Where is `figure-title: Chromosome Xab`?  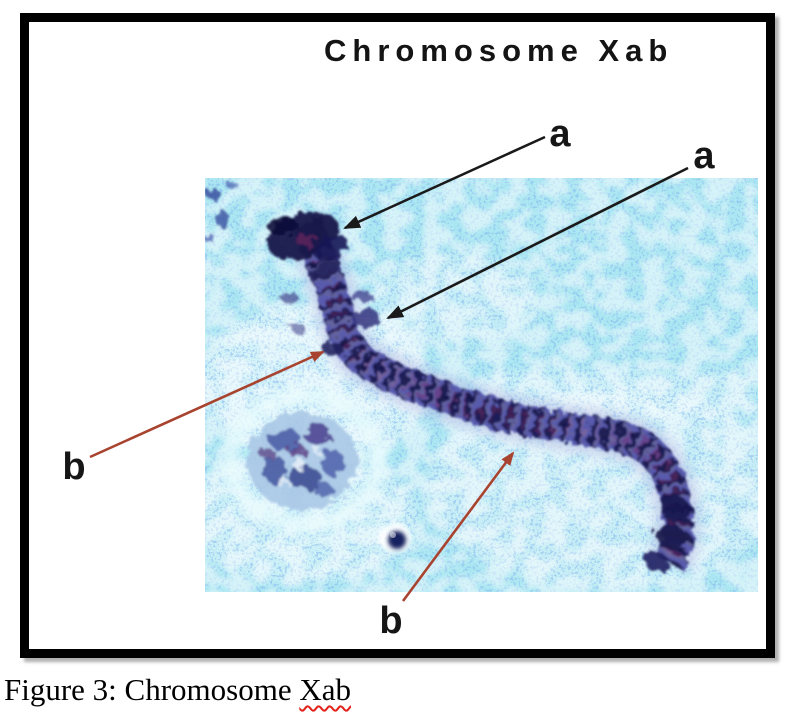
figure-title: Chromosome Xab is located at coordinates (499, 50).